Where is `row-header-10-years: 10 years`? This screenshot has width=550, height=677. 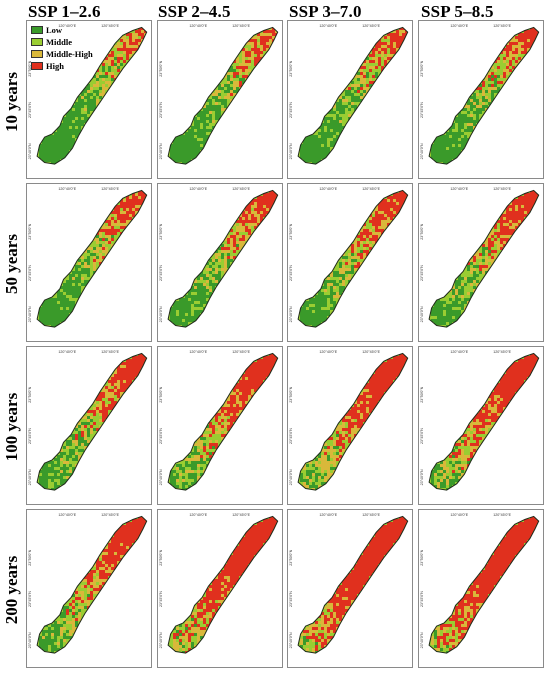 row-header-10-years: 10 years is located at coordinates (11, 102).